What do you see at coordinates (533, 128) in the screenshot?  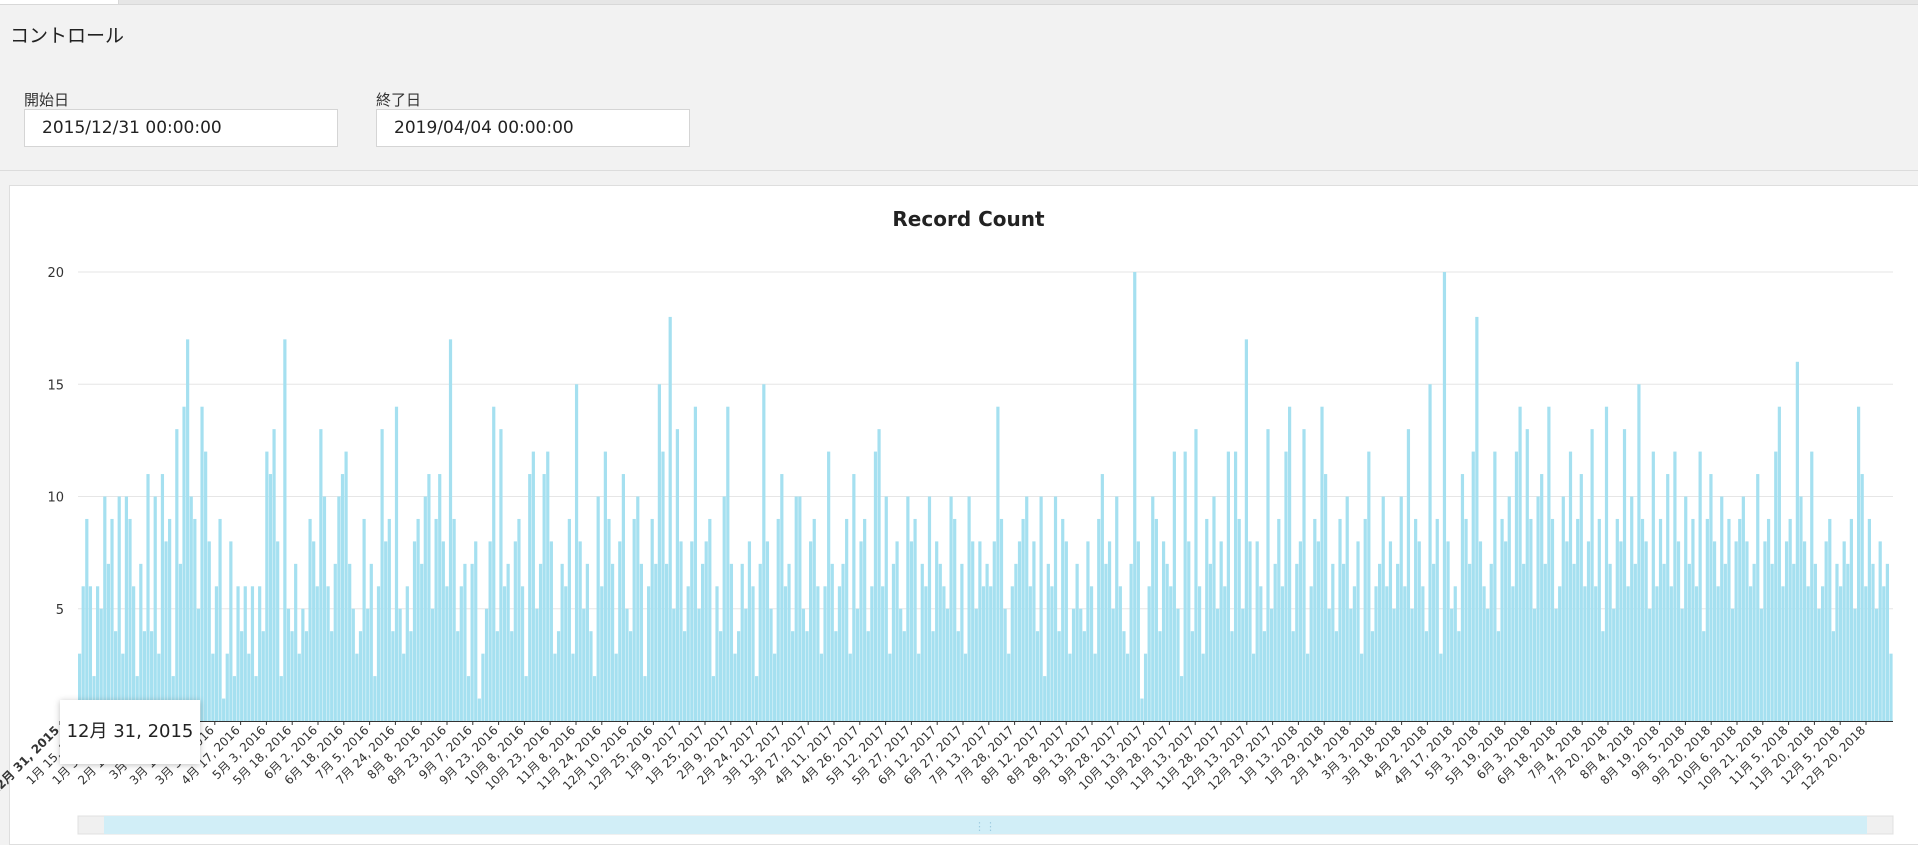 I see `end-date-input: 2019/04/04 00:00:00` at bounding box center [533, 128].